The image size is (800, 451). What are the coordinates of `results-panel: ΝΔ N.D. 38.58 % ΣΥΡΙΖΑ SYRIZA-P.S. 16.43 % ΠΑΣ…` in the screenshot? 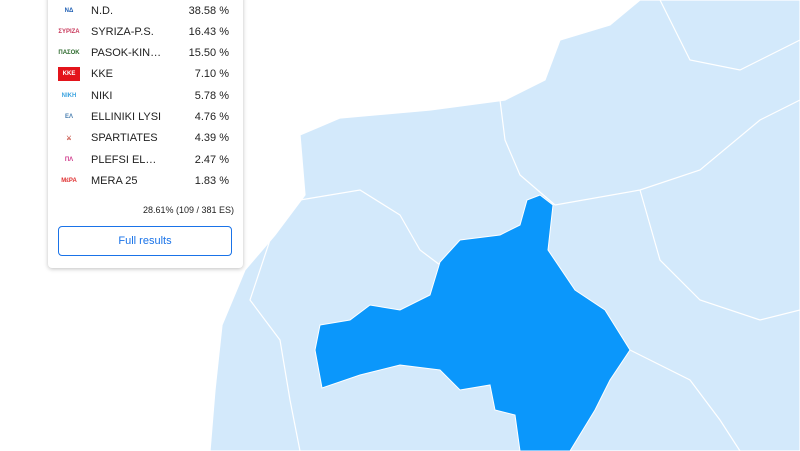 It's located at (145, 134).